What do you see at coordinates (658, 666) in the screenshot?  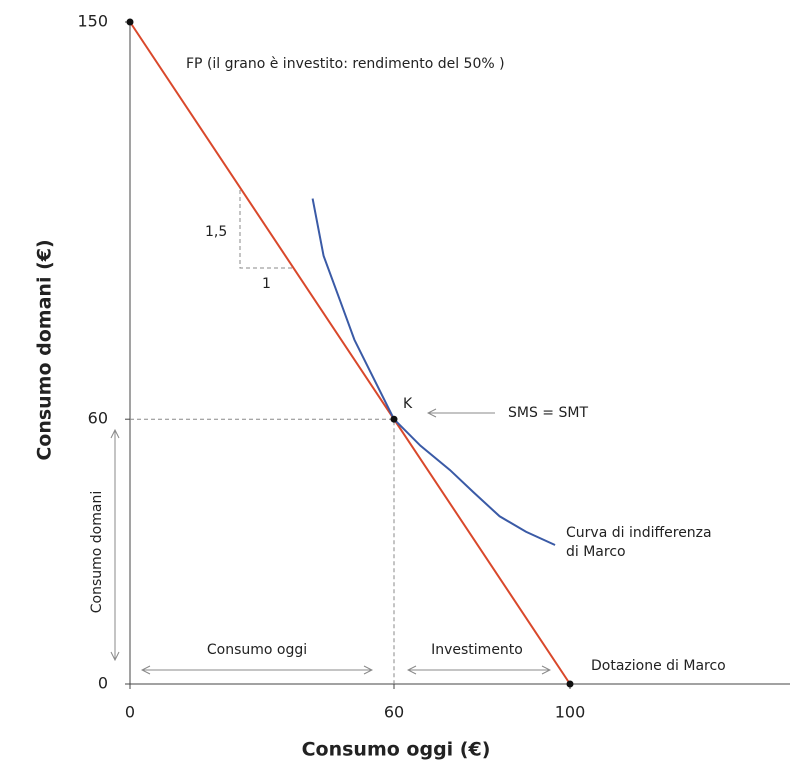 I see `annotation: Dotazione di Marco` at bounding box center [658, 666].